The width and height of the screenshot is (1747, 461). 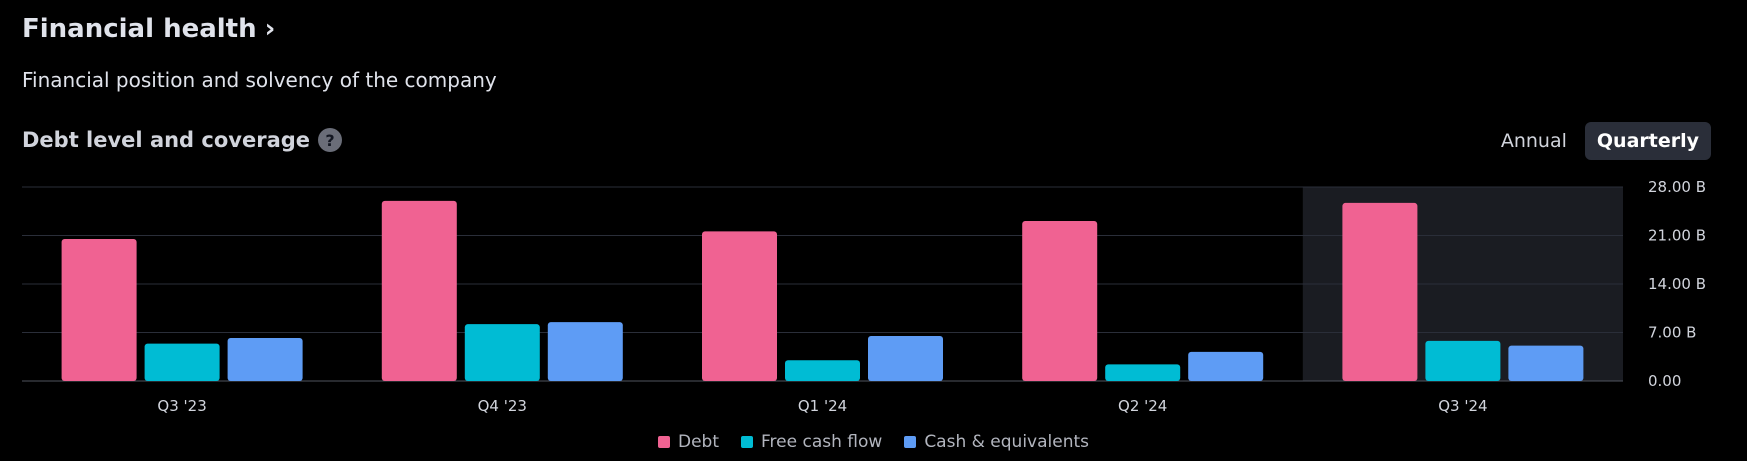 What do you see at coordinates (1534, 141) in the screenshot?
I see `annual-button: Annual` at bounding box center [1534, 141].